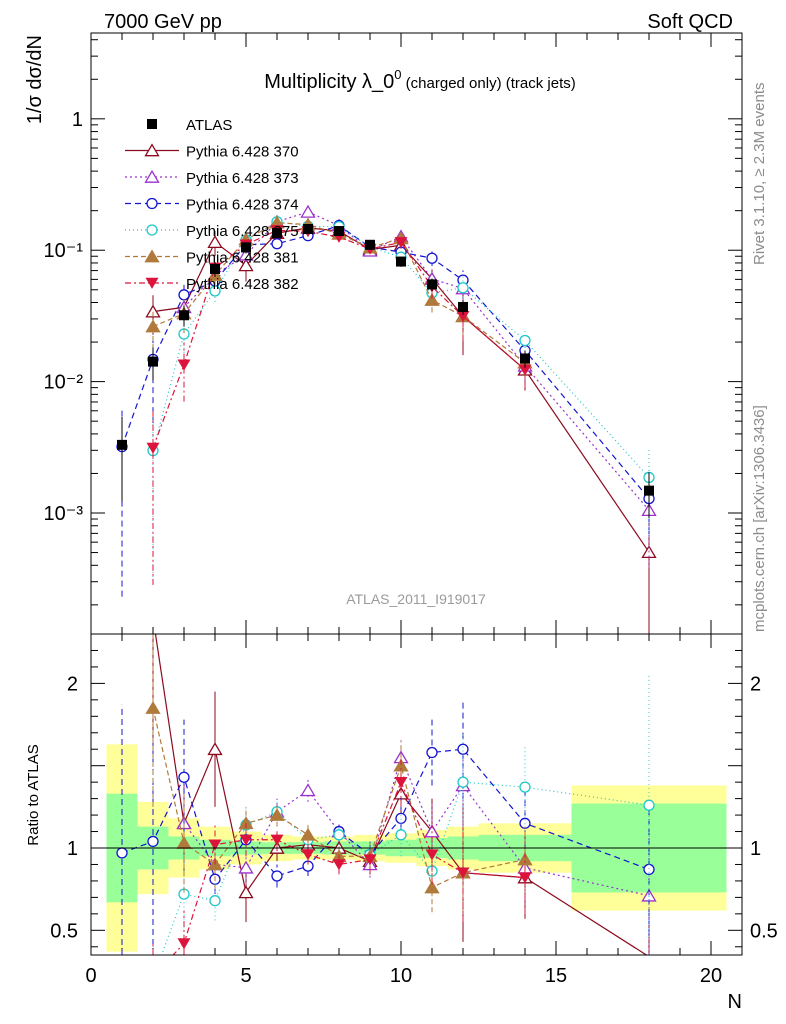  What do you see at coordinates (242, 231) in the screenshot?
I see `legend-label: Pythia 6.428 375` at bounding box center [242, 231].